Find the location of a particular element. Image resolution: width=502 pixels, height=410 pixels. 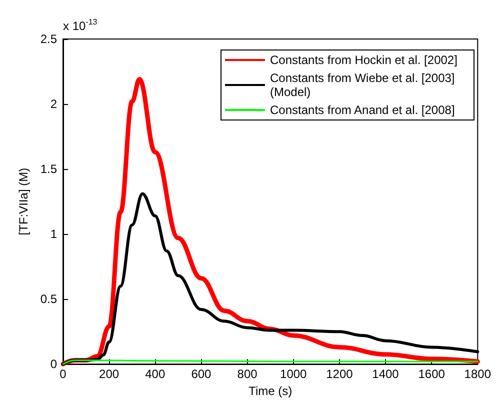

legend-label: Constants from Wiebe et al. [2003] (Model) is located at coordinates (364, 85).